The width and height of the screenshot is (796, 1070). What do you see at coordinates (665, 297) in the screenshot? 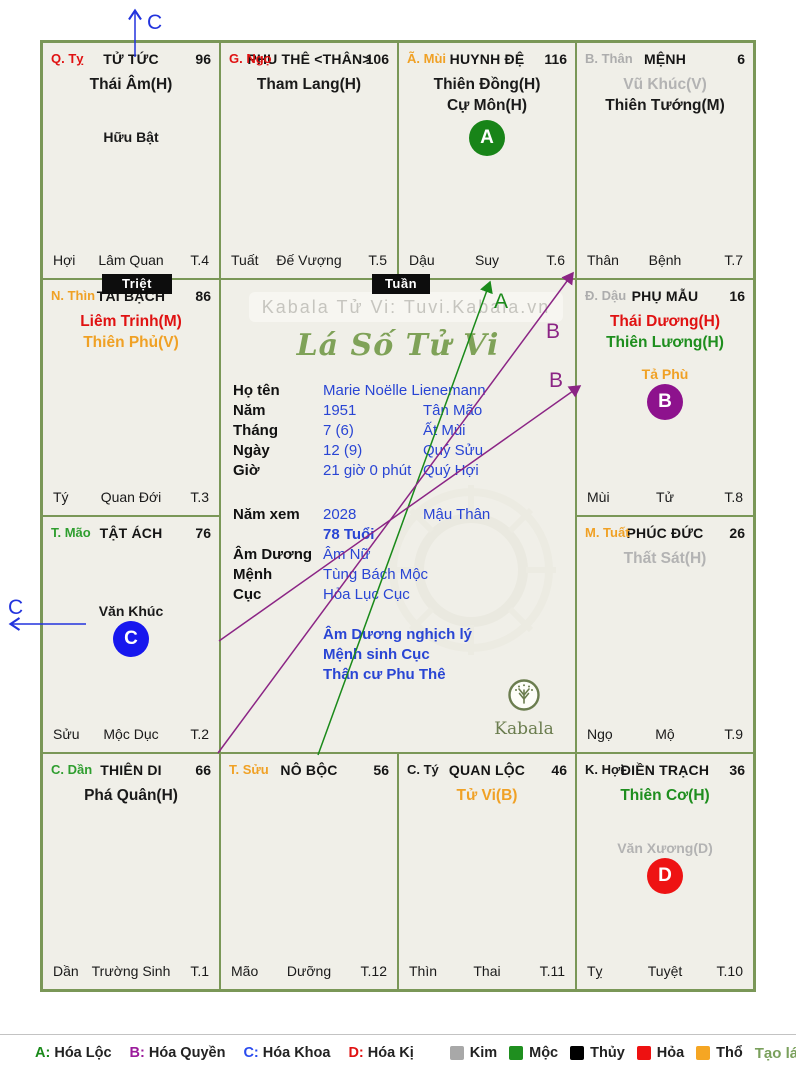
I see `palace-header: Đ. Dậu PHỤ MẪU 16` at bounding box center [665, 297].